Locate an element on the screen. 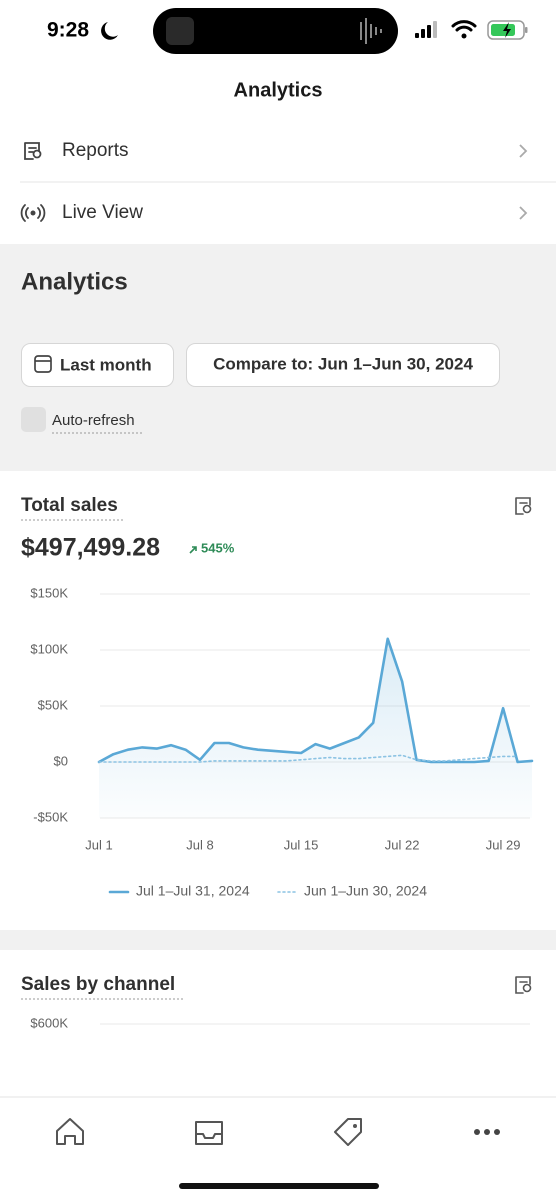  y-tick-label: $600K is located at coordinates (49, 1022).